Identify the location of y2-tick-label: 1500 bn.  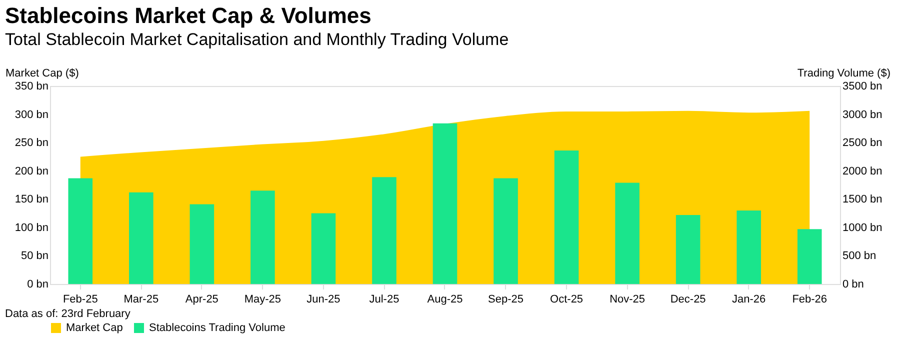
(862, 200).